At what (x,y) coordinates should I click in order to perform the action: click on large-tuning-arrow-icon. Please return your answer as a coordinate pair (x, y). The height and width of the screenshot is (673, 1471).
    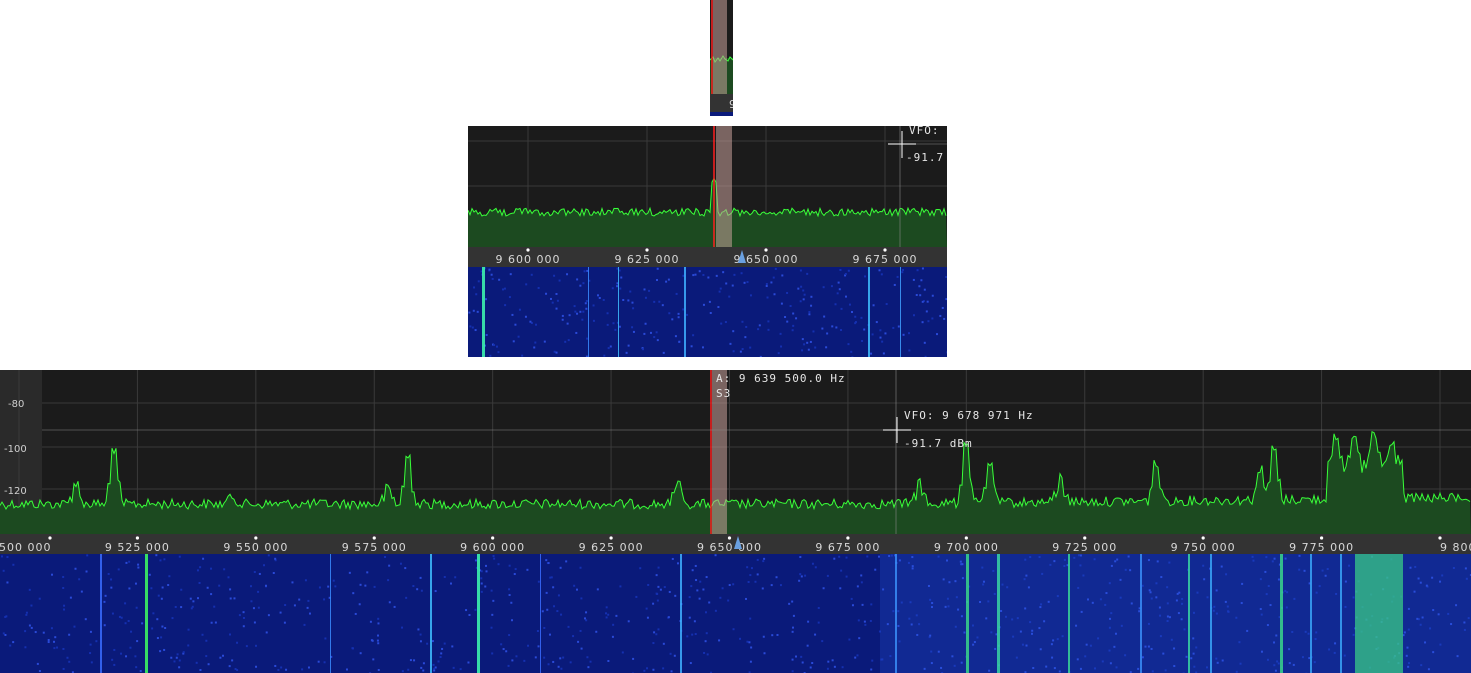
    Looking at the image, I should click on (738, 542).